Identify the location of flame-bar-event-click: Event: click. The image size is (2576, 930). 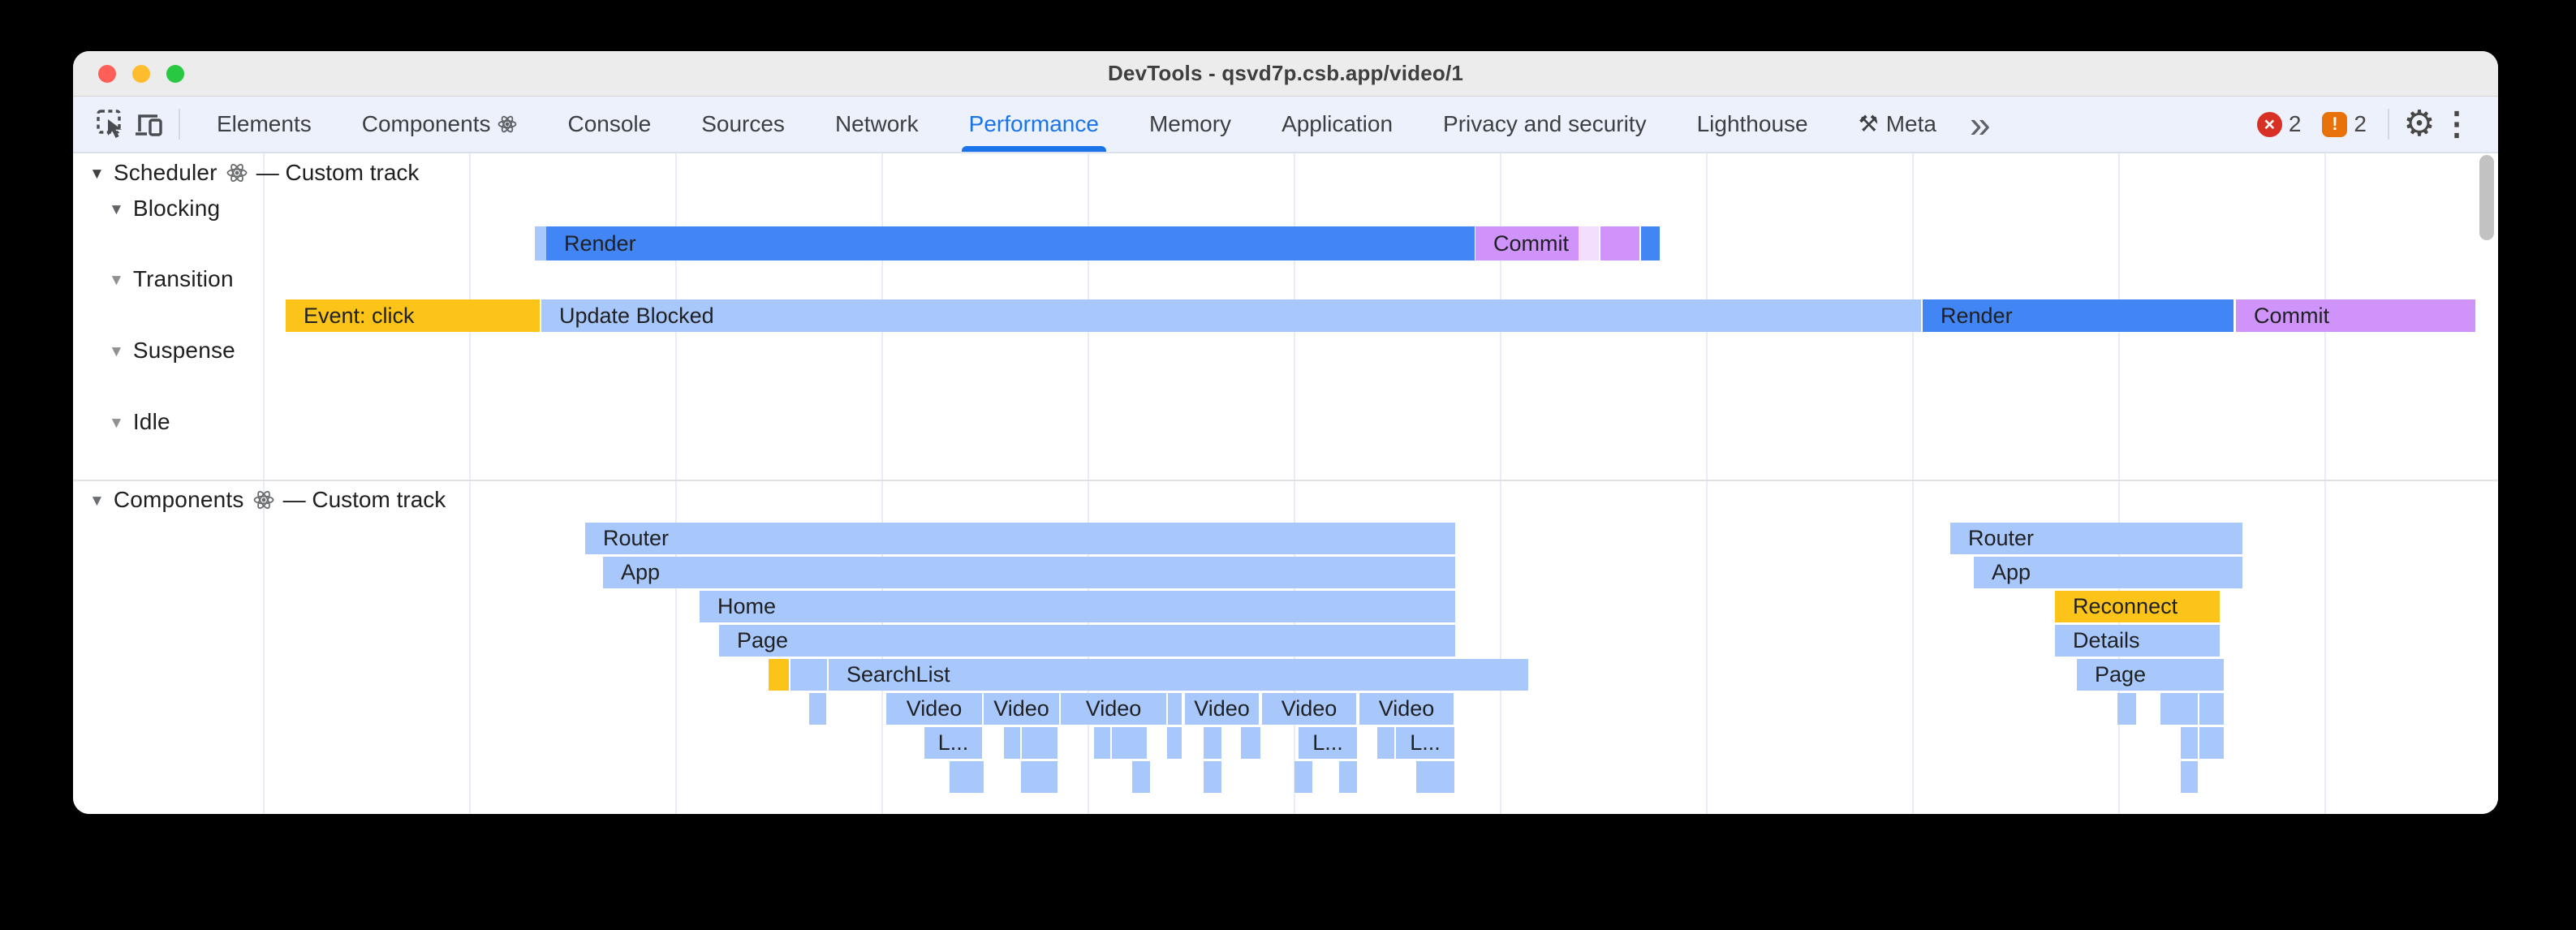
(413, 315).